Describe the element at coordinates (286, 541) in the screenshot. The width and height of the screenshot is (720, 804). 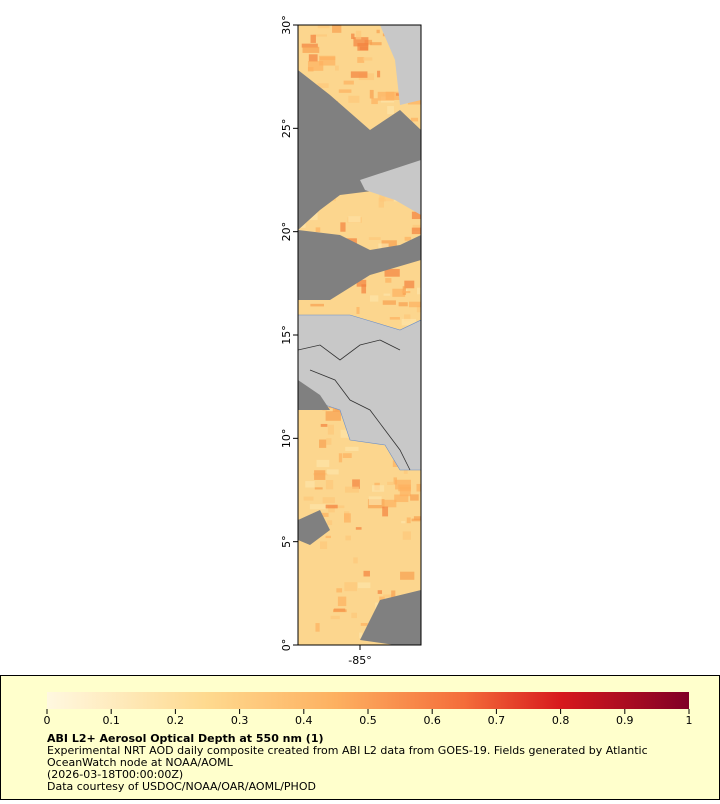
I see `lat-tick-label: 5°` at that location.